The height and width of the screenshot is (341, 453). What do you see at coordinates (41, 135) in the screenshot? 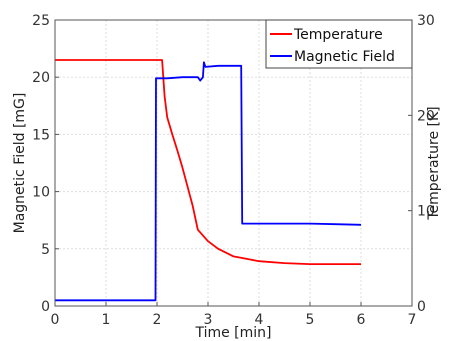
I see `tick-label-y-left: 15` at bounding box center [41, 135].